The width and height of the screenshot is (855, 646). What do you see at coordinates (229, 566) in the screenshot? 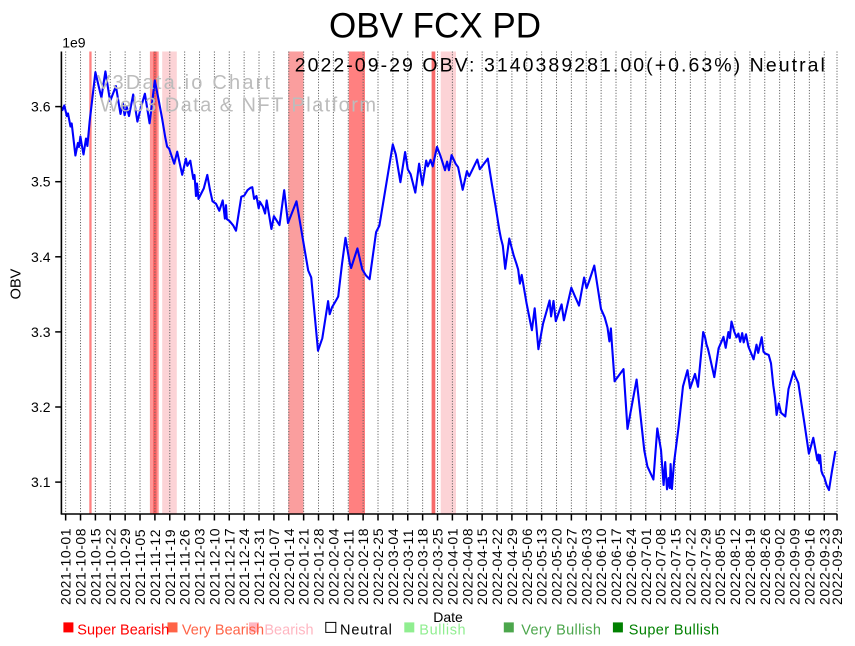
I see `svg-text: 2021-12-17` at bounding box center [229, 566].